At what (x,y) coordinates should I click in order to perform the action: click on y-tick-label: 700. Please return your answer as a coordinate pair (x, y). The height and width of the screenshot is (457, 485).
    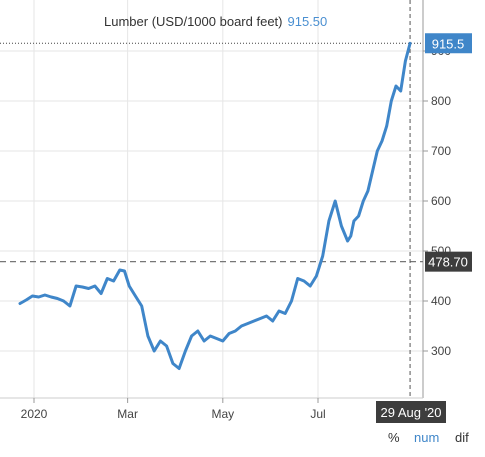
    Looking at the image, I should click on (441, 151).